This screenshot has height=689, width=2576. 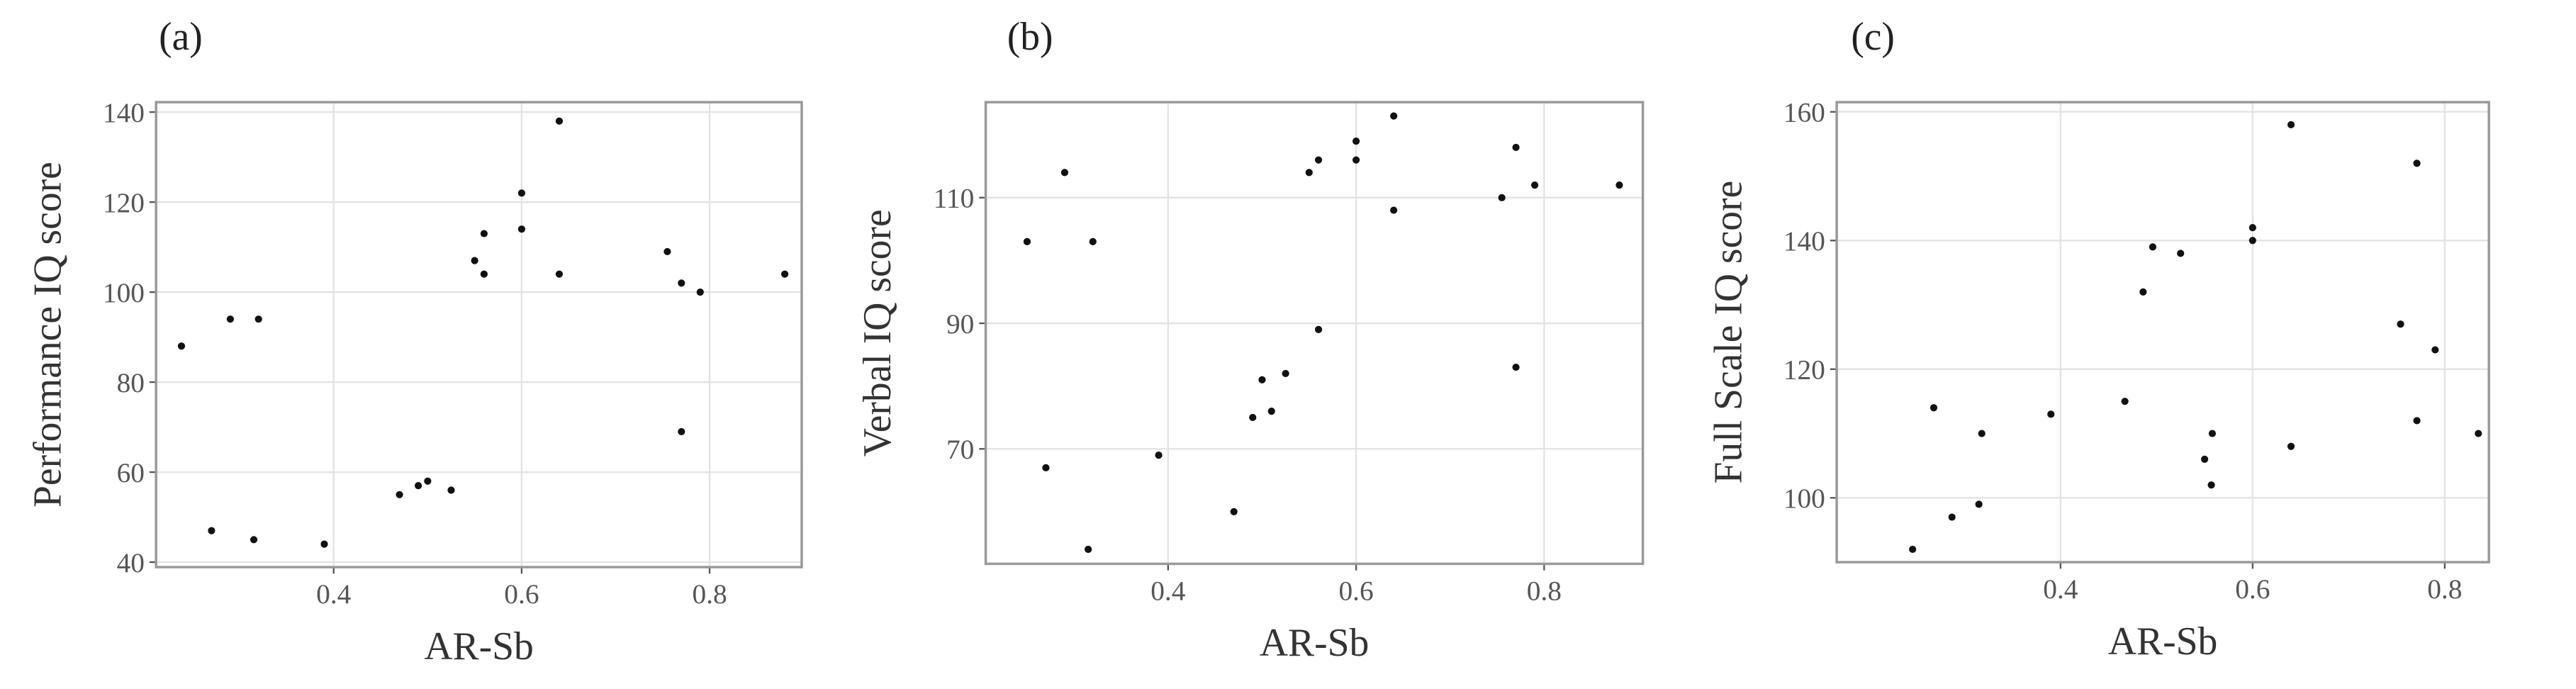 I want to click on y-axis-label: Full Scale IQ score, so click(x=1729, y=332).